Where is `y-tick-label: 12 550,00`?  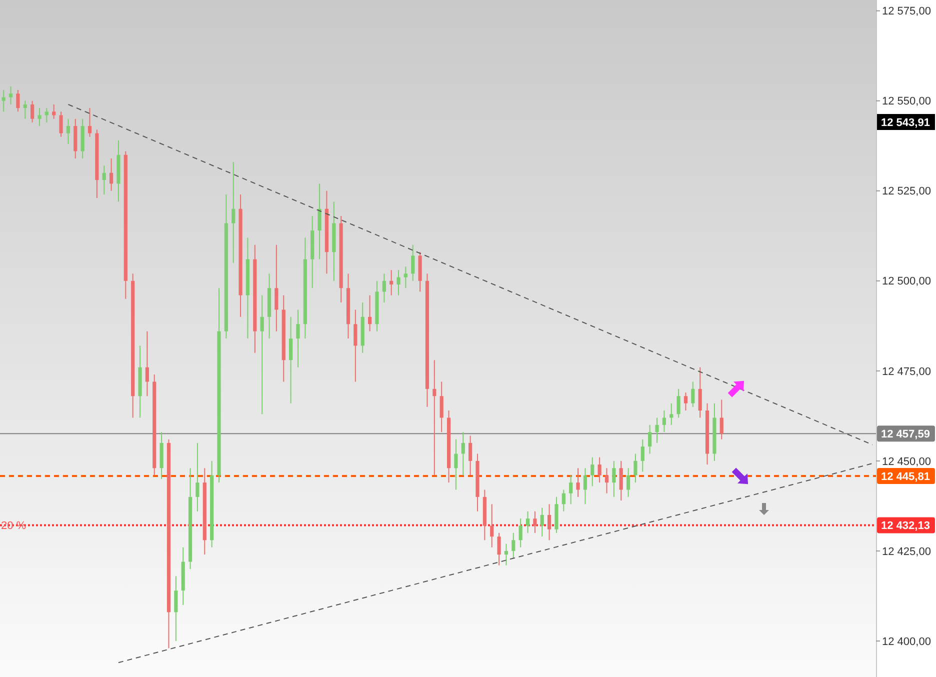
y-tick-label: 12 550,00 is located at coordinates (906, 102).